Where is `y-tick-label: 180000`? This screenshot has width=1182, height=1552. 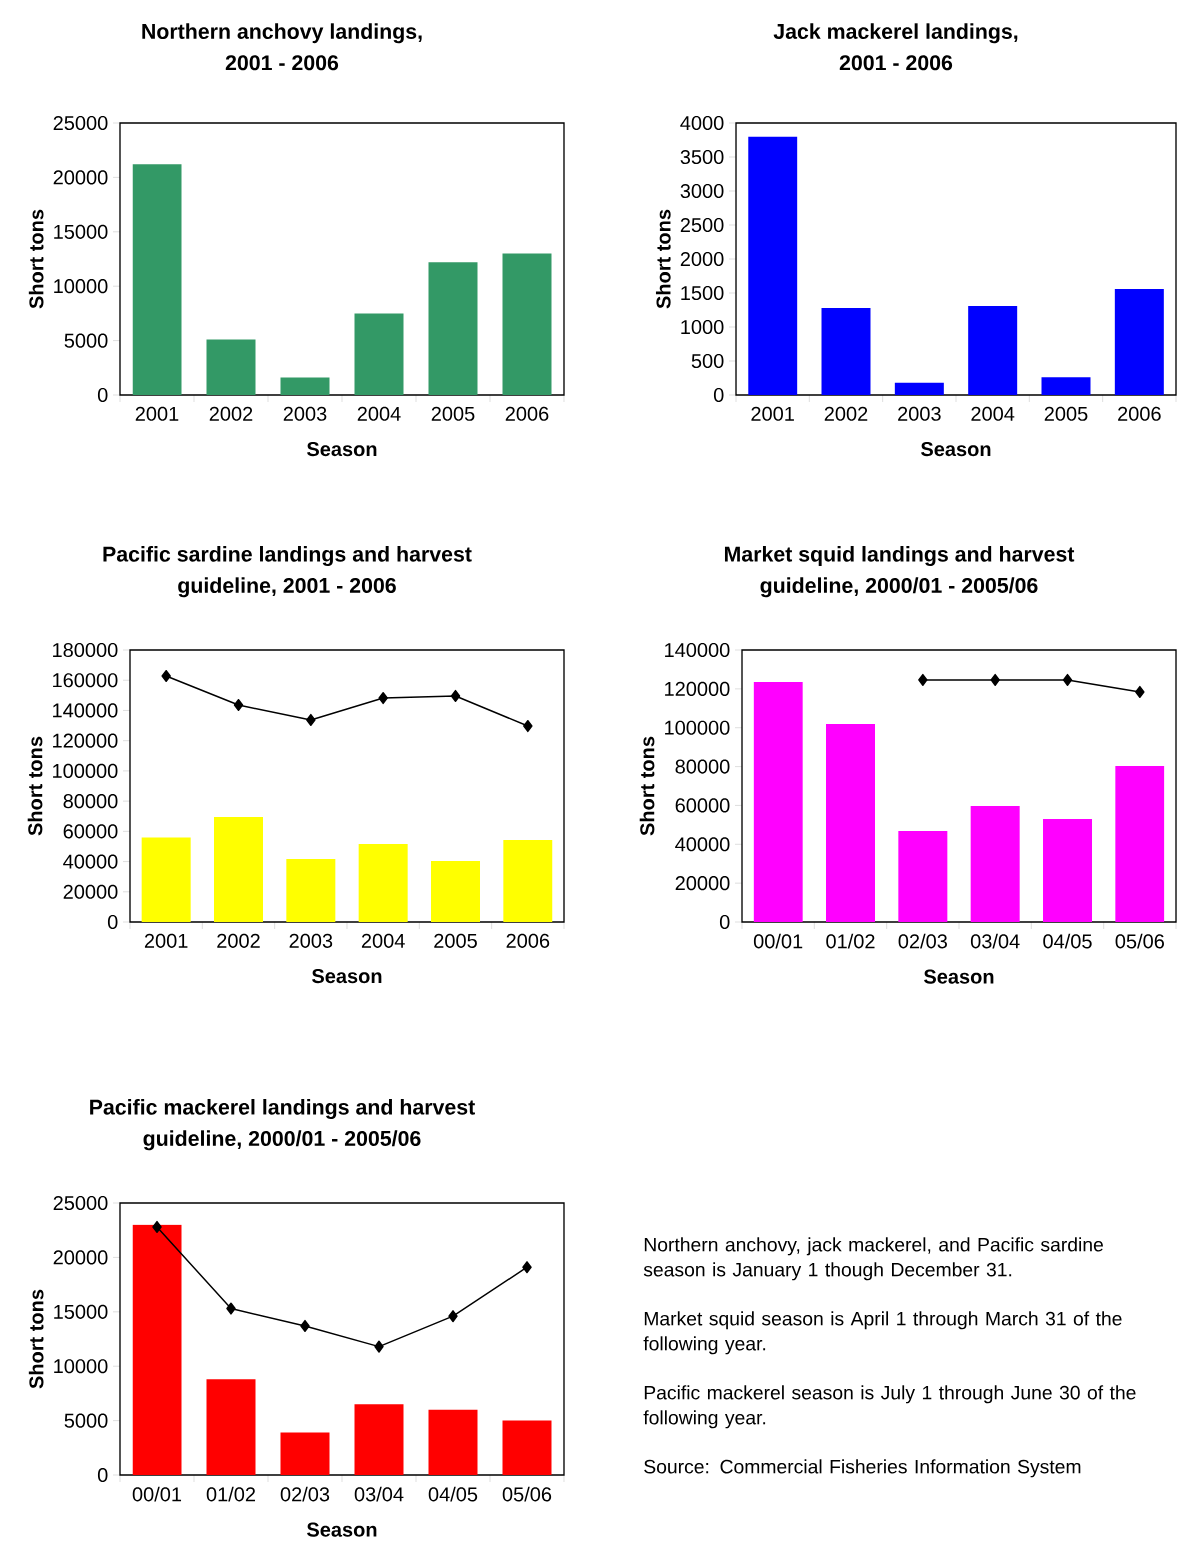
y-tick-label: 180000 is located at coordinates (85, 650).